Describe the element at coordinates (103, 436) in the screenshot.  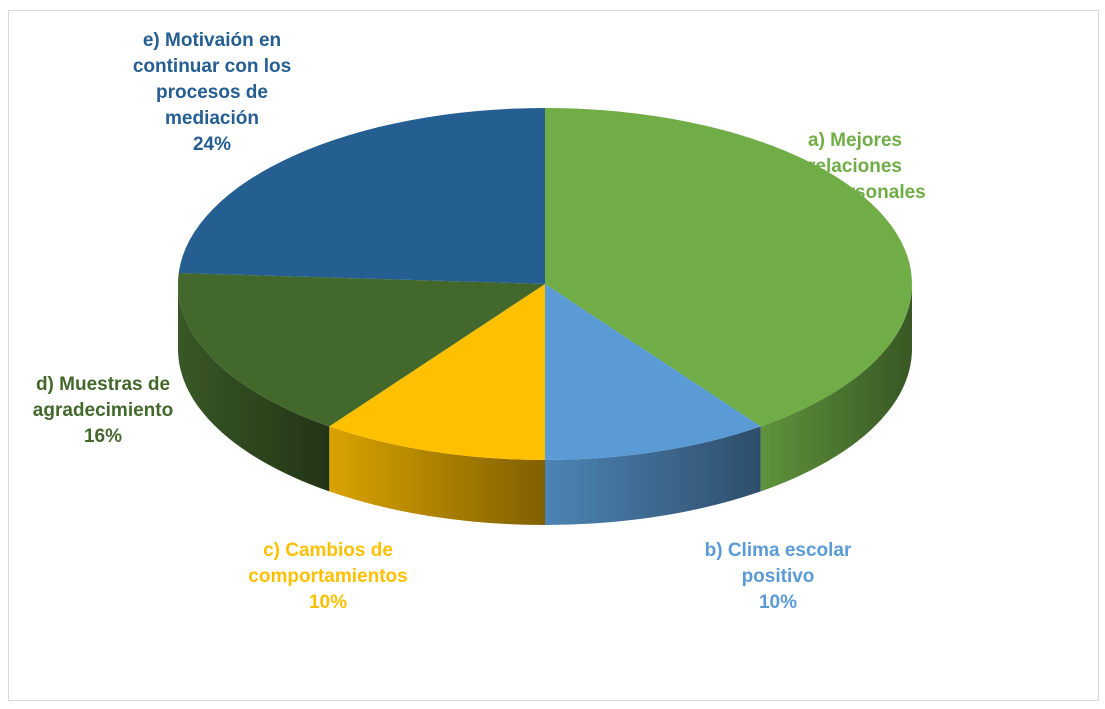
I see `percent-label: 16%` at that location.